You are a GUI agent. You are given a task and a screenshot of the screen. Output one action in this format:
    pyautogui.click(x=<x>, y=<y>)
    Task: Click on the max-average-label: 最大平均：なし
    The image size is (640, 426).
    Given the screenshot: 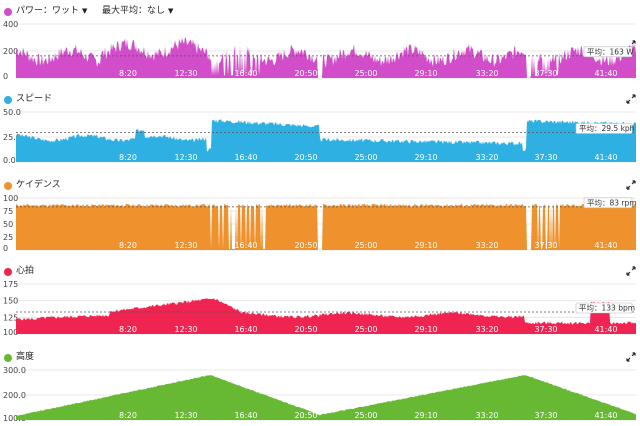 What is the action you would take?
    pyautogui.click(x=134, y=11)
    